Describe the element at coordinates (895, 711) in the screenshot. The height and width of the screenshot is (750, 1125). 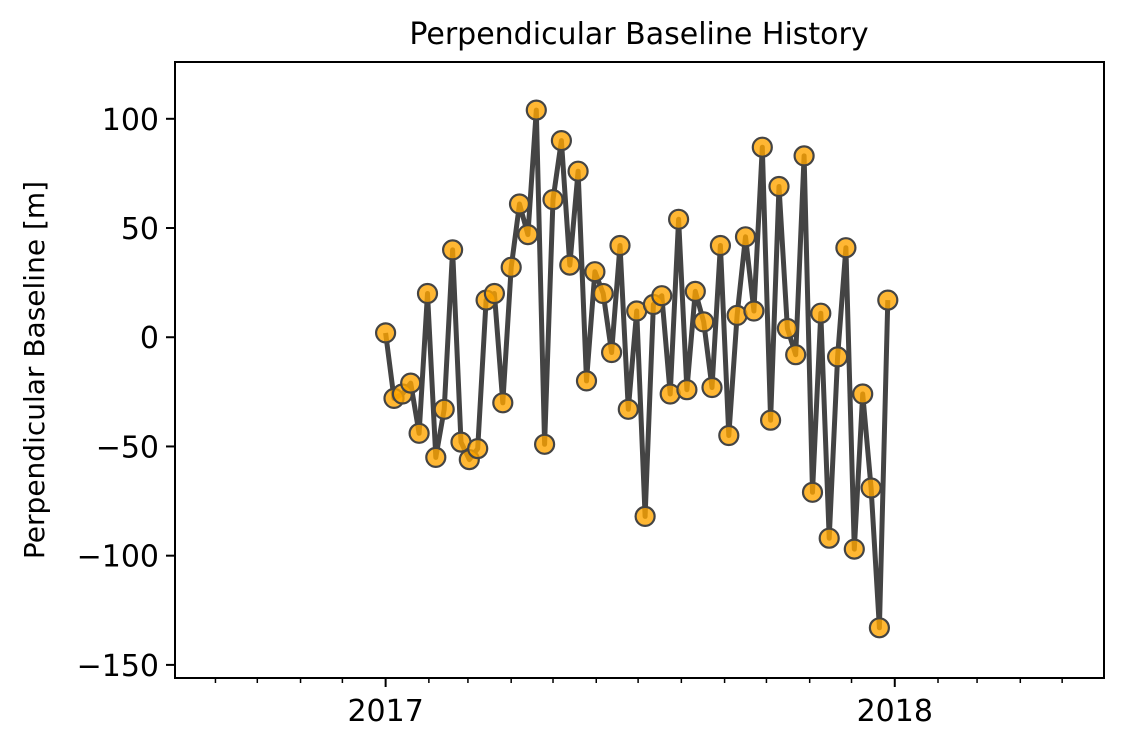
I see `x-tick-label: 2018` at that location.